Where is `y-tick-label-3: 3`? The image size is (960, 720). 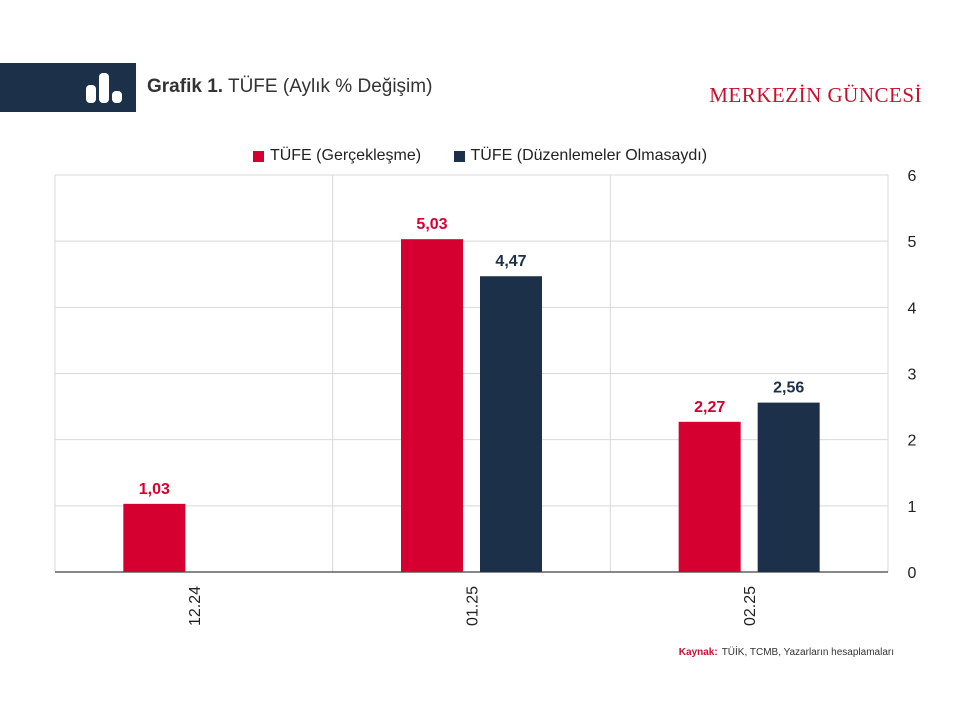 y-tick-label-3: 3 is located at coordinates (912, 375).